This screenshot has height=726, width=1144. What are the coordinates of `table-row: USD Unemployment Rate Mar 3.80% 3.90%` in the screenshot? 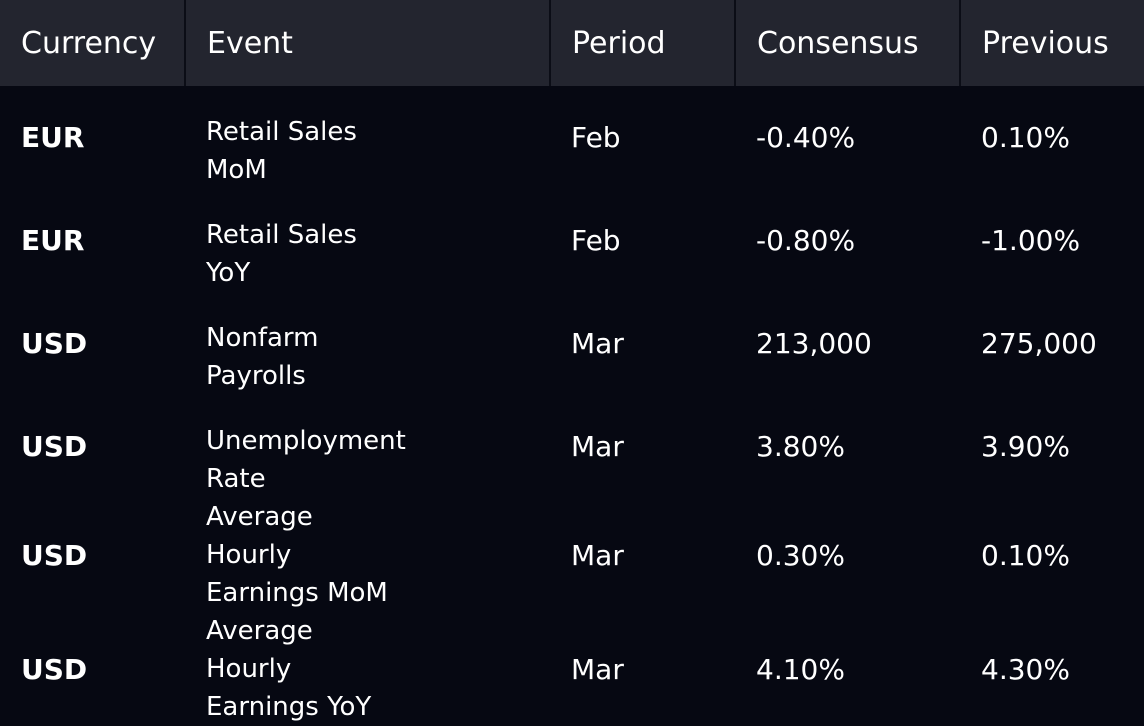 It's located at (572, 446).